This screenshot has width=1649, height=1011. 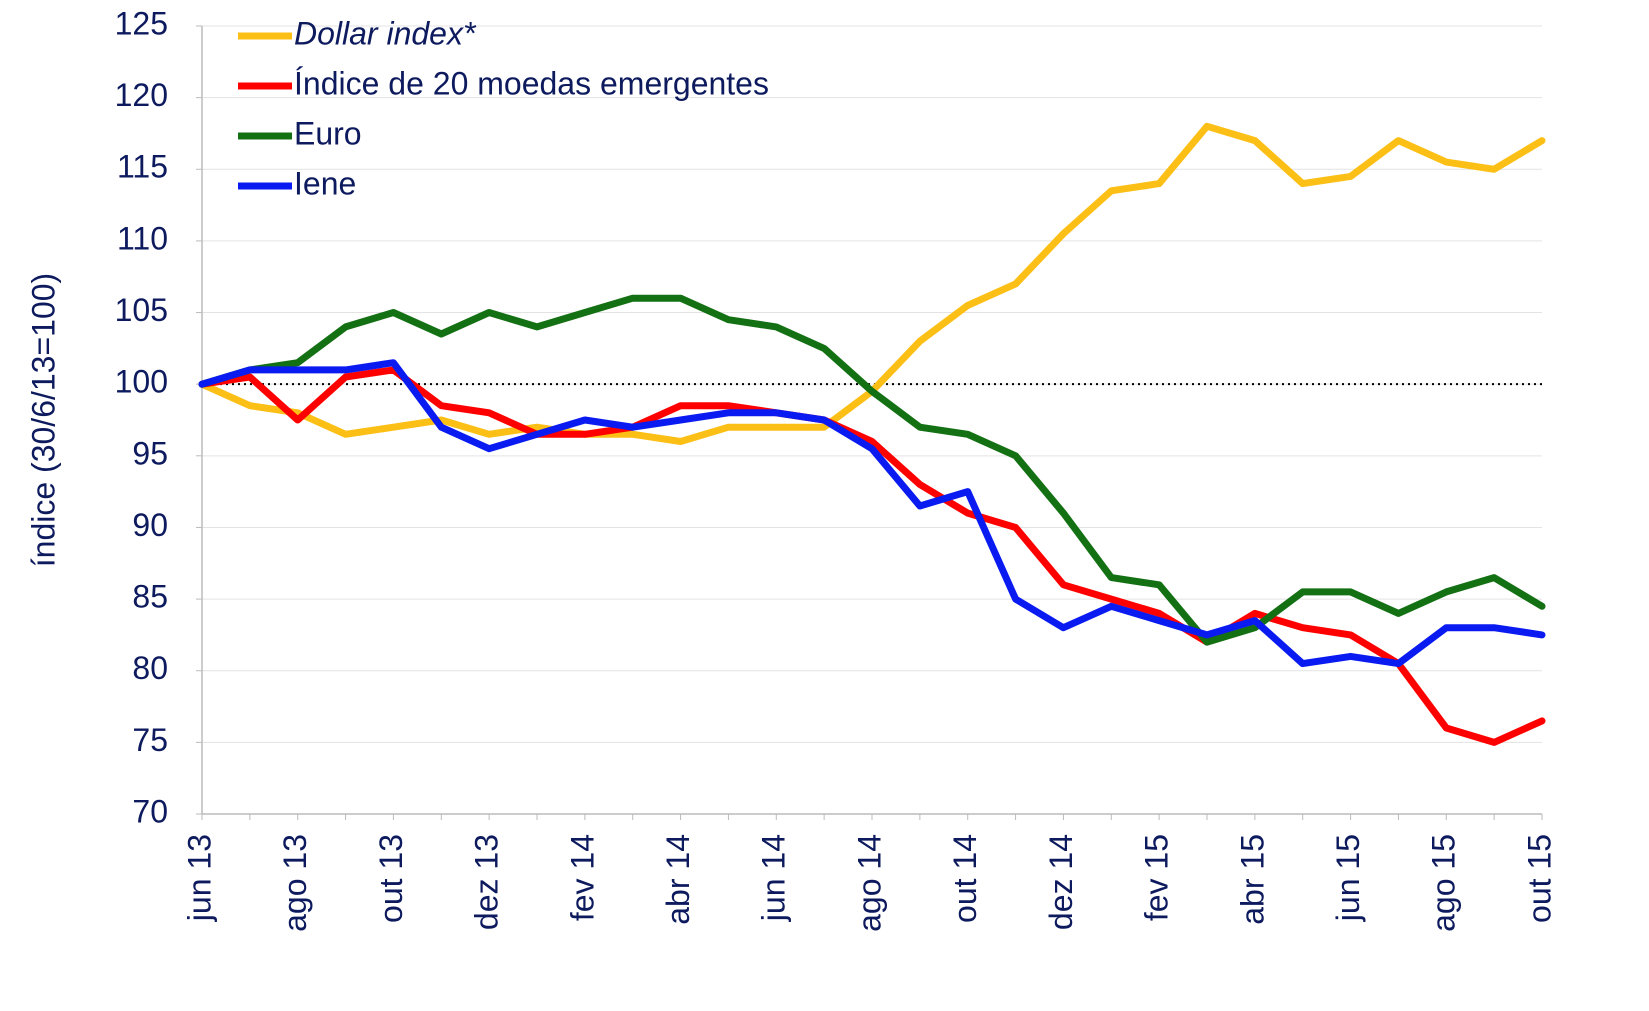 What do you see at coordinates (150, 740) in the screenshot?
I see `y-tick-label: 75` at bounding box center [150, 740].